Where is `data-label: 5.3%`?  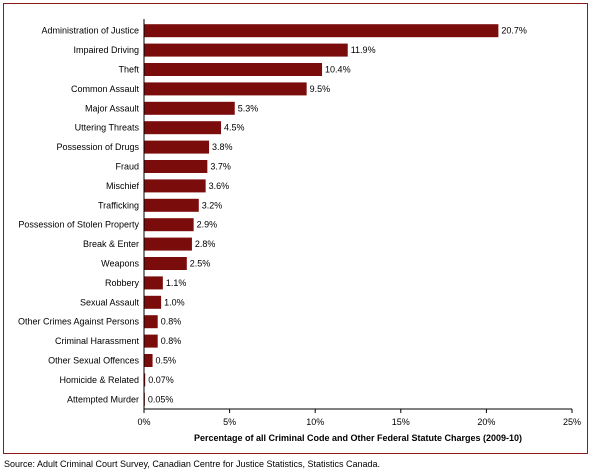
data-label: 5.3% is located at coordinates (248, 108).